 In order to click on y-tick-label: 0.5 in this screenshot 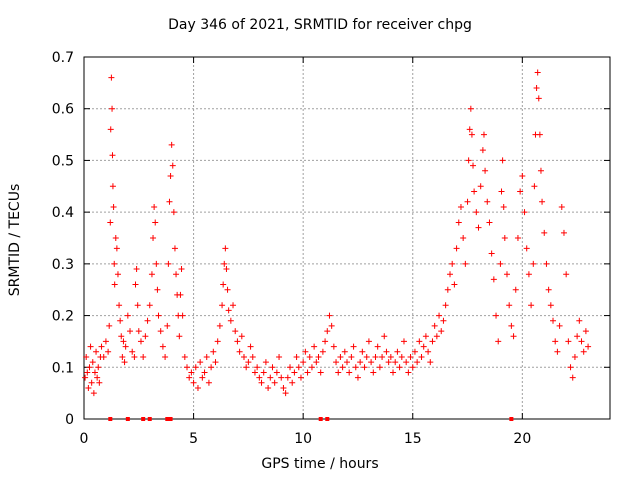, I will do `click(63, 161)`.